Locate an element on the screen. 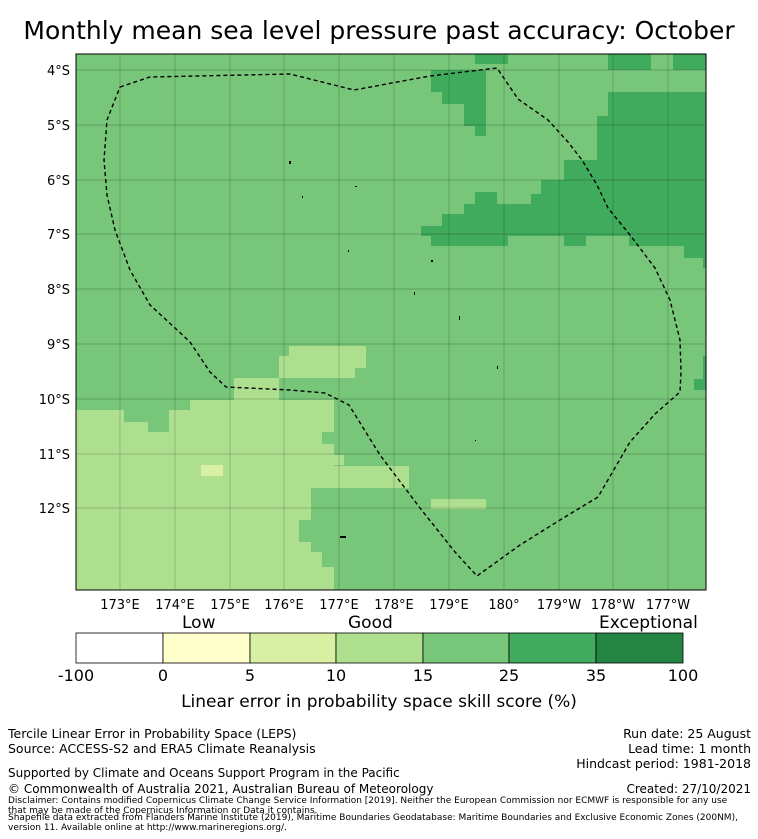  islands is located at coordinates (393, 349).